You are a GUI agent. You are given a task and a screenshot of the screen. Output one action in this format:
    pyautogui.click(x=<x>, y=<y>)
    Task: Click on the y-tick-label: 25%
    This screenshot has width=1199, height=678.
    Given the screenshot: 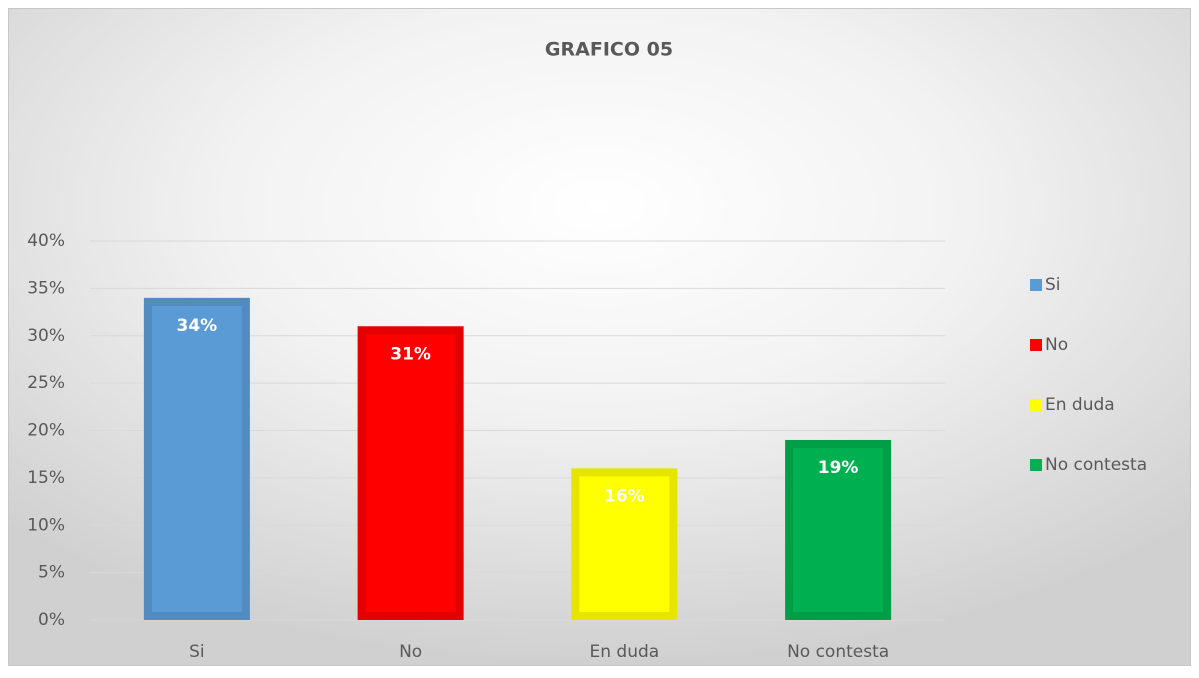 What is the action you would take?
    pyautogui.click(x=46, y=383)
    